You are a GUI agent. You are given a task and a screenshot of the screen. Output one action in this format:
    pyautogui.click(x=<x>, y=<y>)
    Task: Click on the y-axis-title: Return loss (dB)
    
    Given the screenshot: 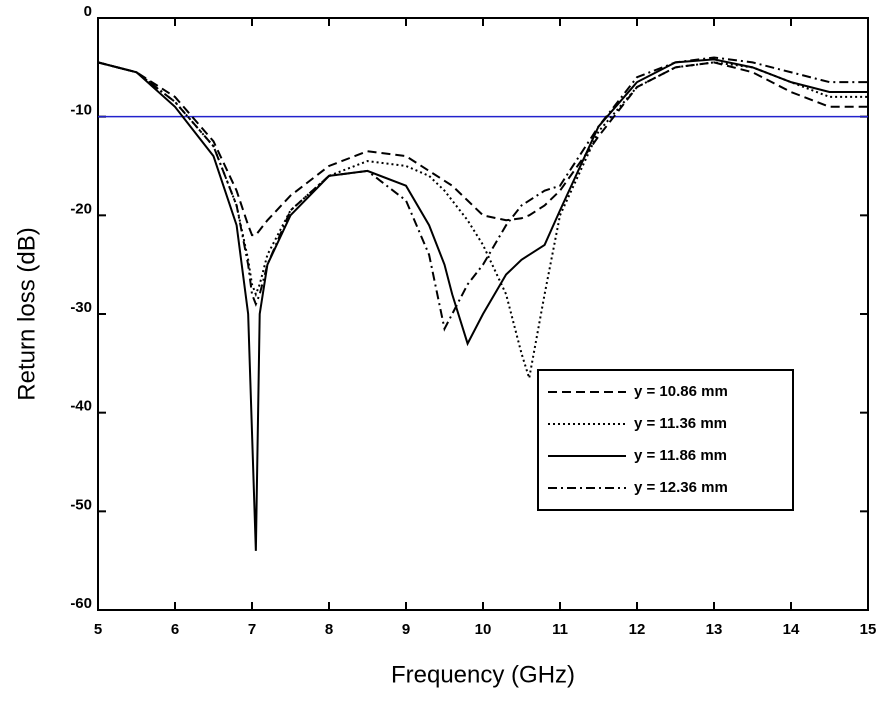 What is the action you would take?
    pyautogui.click(x=26, y=313)
    